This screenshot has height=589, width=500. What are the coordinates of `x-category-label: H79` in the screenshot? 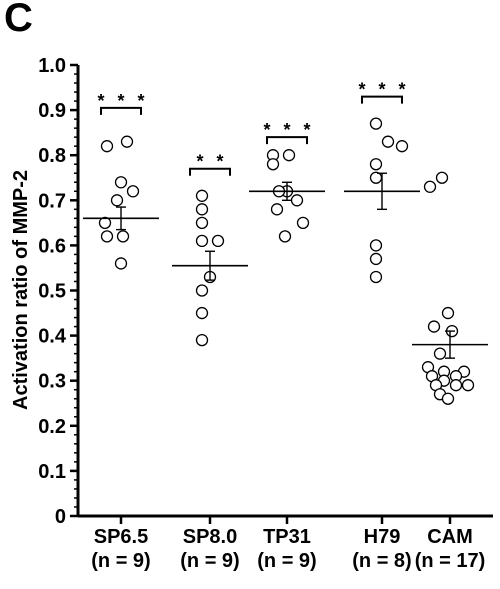 It's located at (382, 537).